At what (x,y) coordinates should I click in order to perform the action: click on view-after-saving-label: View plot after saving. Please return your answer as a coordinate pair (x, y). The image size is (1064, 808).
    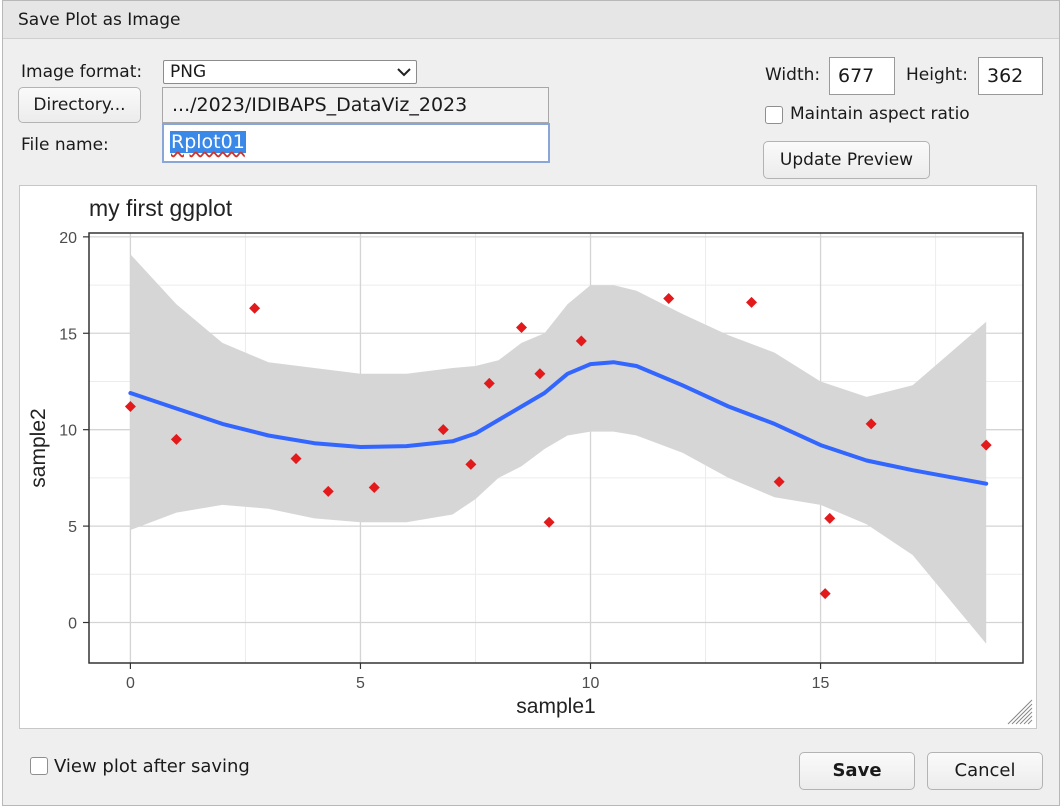
    Looking at the image, I should click on (152, 766).